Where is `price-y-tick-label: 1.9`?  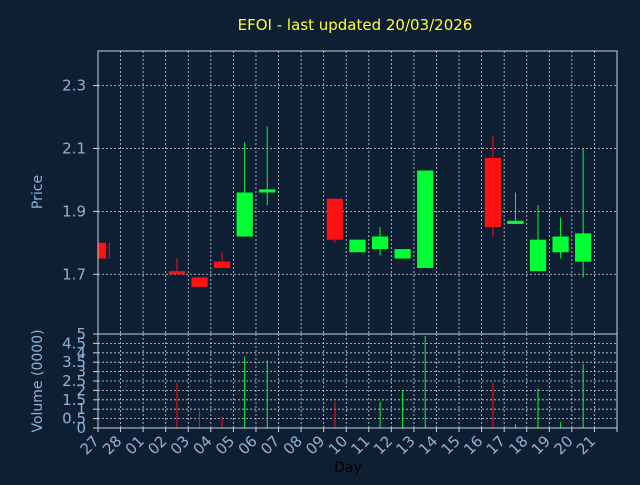 price-y-tick-label: 1.9 is located at coordinates (74, 211).